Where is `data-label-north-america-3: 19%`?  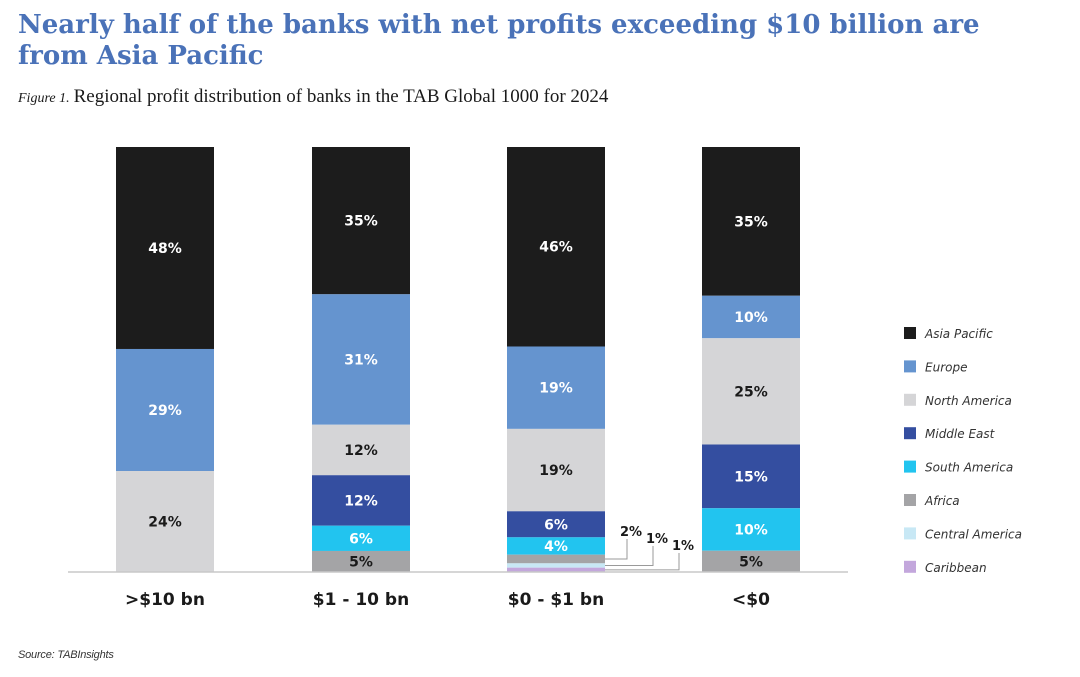
data-label-north-america-3: 19% is located at coordinates (556, 471).